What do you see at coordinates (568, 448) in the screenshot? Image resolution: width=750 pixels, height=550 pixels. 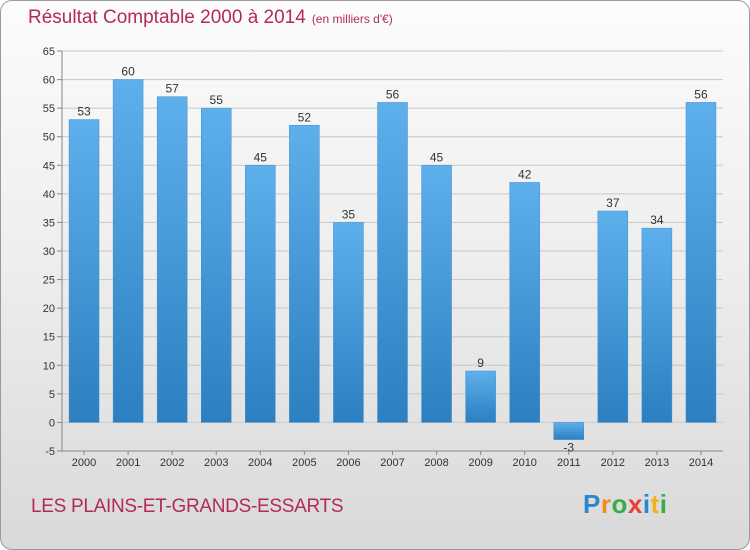 I see `value-label: -3` at bounding box center [568, 448].